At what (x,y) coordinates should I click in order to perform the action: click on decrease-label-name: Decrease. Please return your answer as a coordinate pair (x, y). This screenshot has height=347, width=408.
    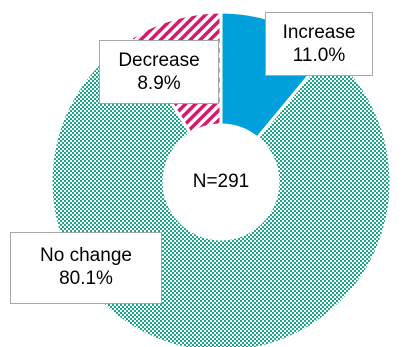
    Looking at the image, I should click on (159, 60).